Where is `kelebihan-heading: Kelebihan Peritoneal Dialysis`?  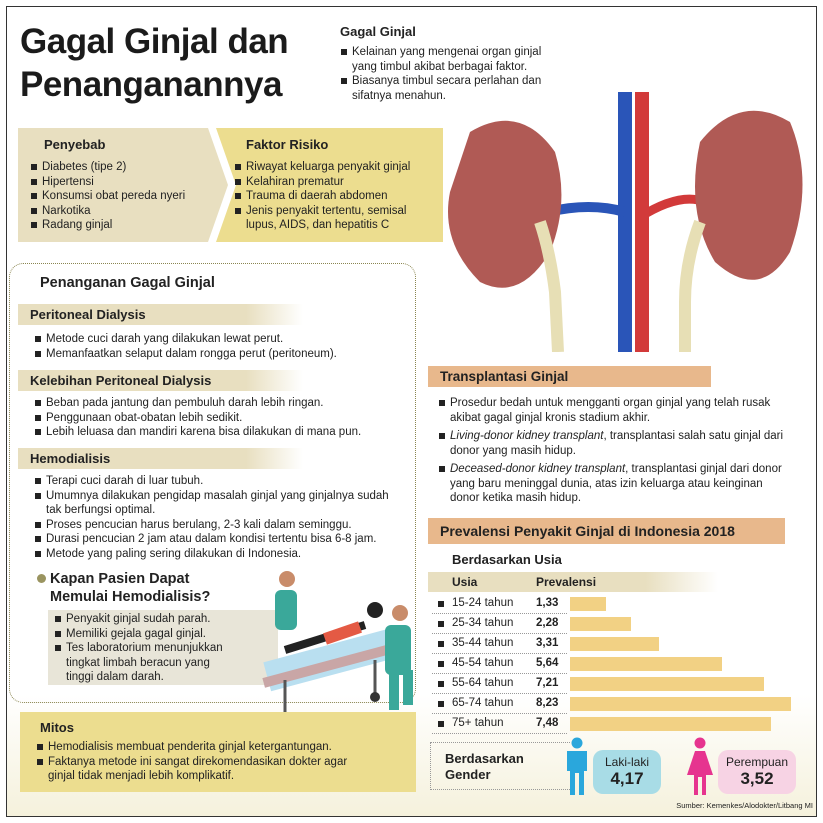 kelebihan-heading: Kelebihan Peritoneal Dialysis is located at coordinates (160, 380).